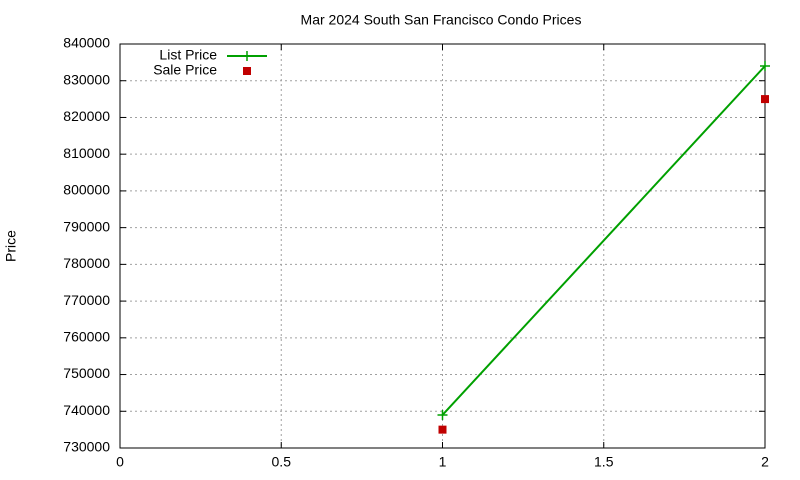 The width and height of the screenshot is (800, 480). I want to click on y-tick-label: 790000, so click(86, 226).